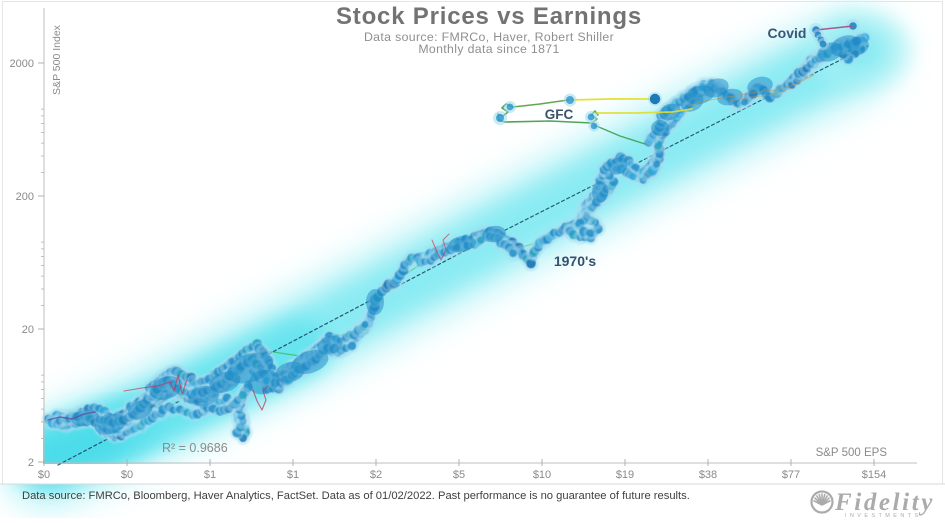 This screenshot has width=945, height=523. Describe the element at coordinates (559, 114) in the screenshot. I see `svg-text: GFC` at that location.